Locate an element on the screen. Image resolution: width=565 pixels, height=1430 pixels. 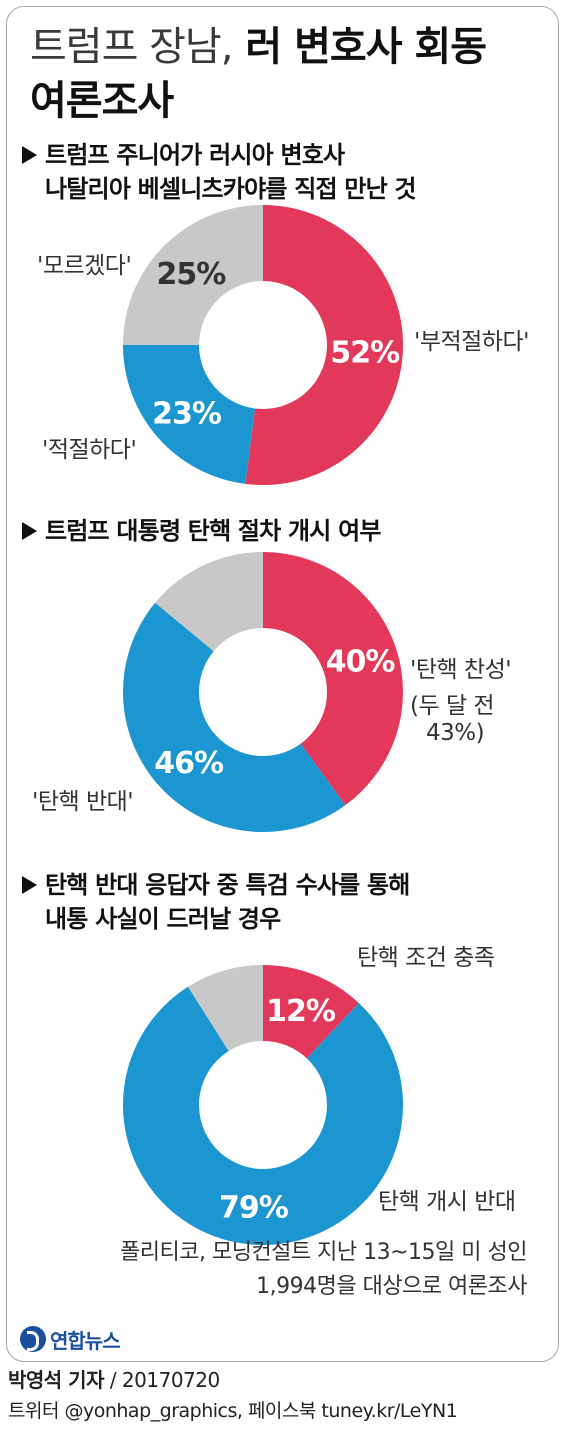
section-1-title-line2: 나탈리아 베셀니츠카야를 직접 만난 것 is located at coordinates (231, 189).